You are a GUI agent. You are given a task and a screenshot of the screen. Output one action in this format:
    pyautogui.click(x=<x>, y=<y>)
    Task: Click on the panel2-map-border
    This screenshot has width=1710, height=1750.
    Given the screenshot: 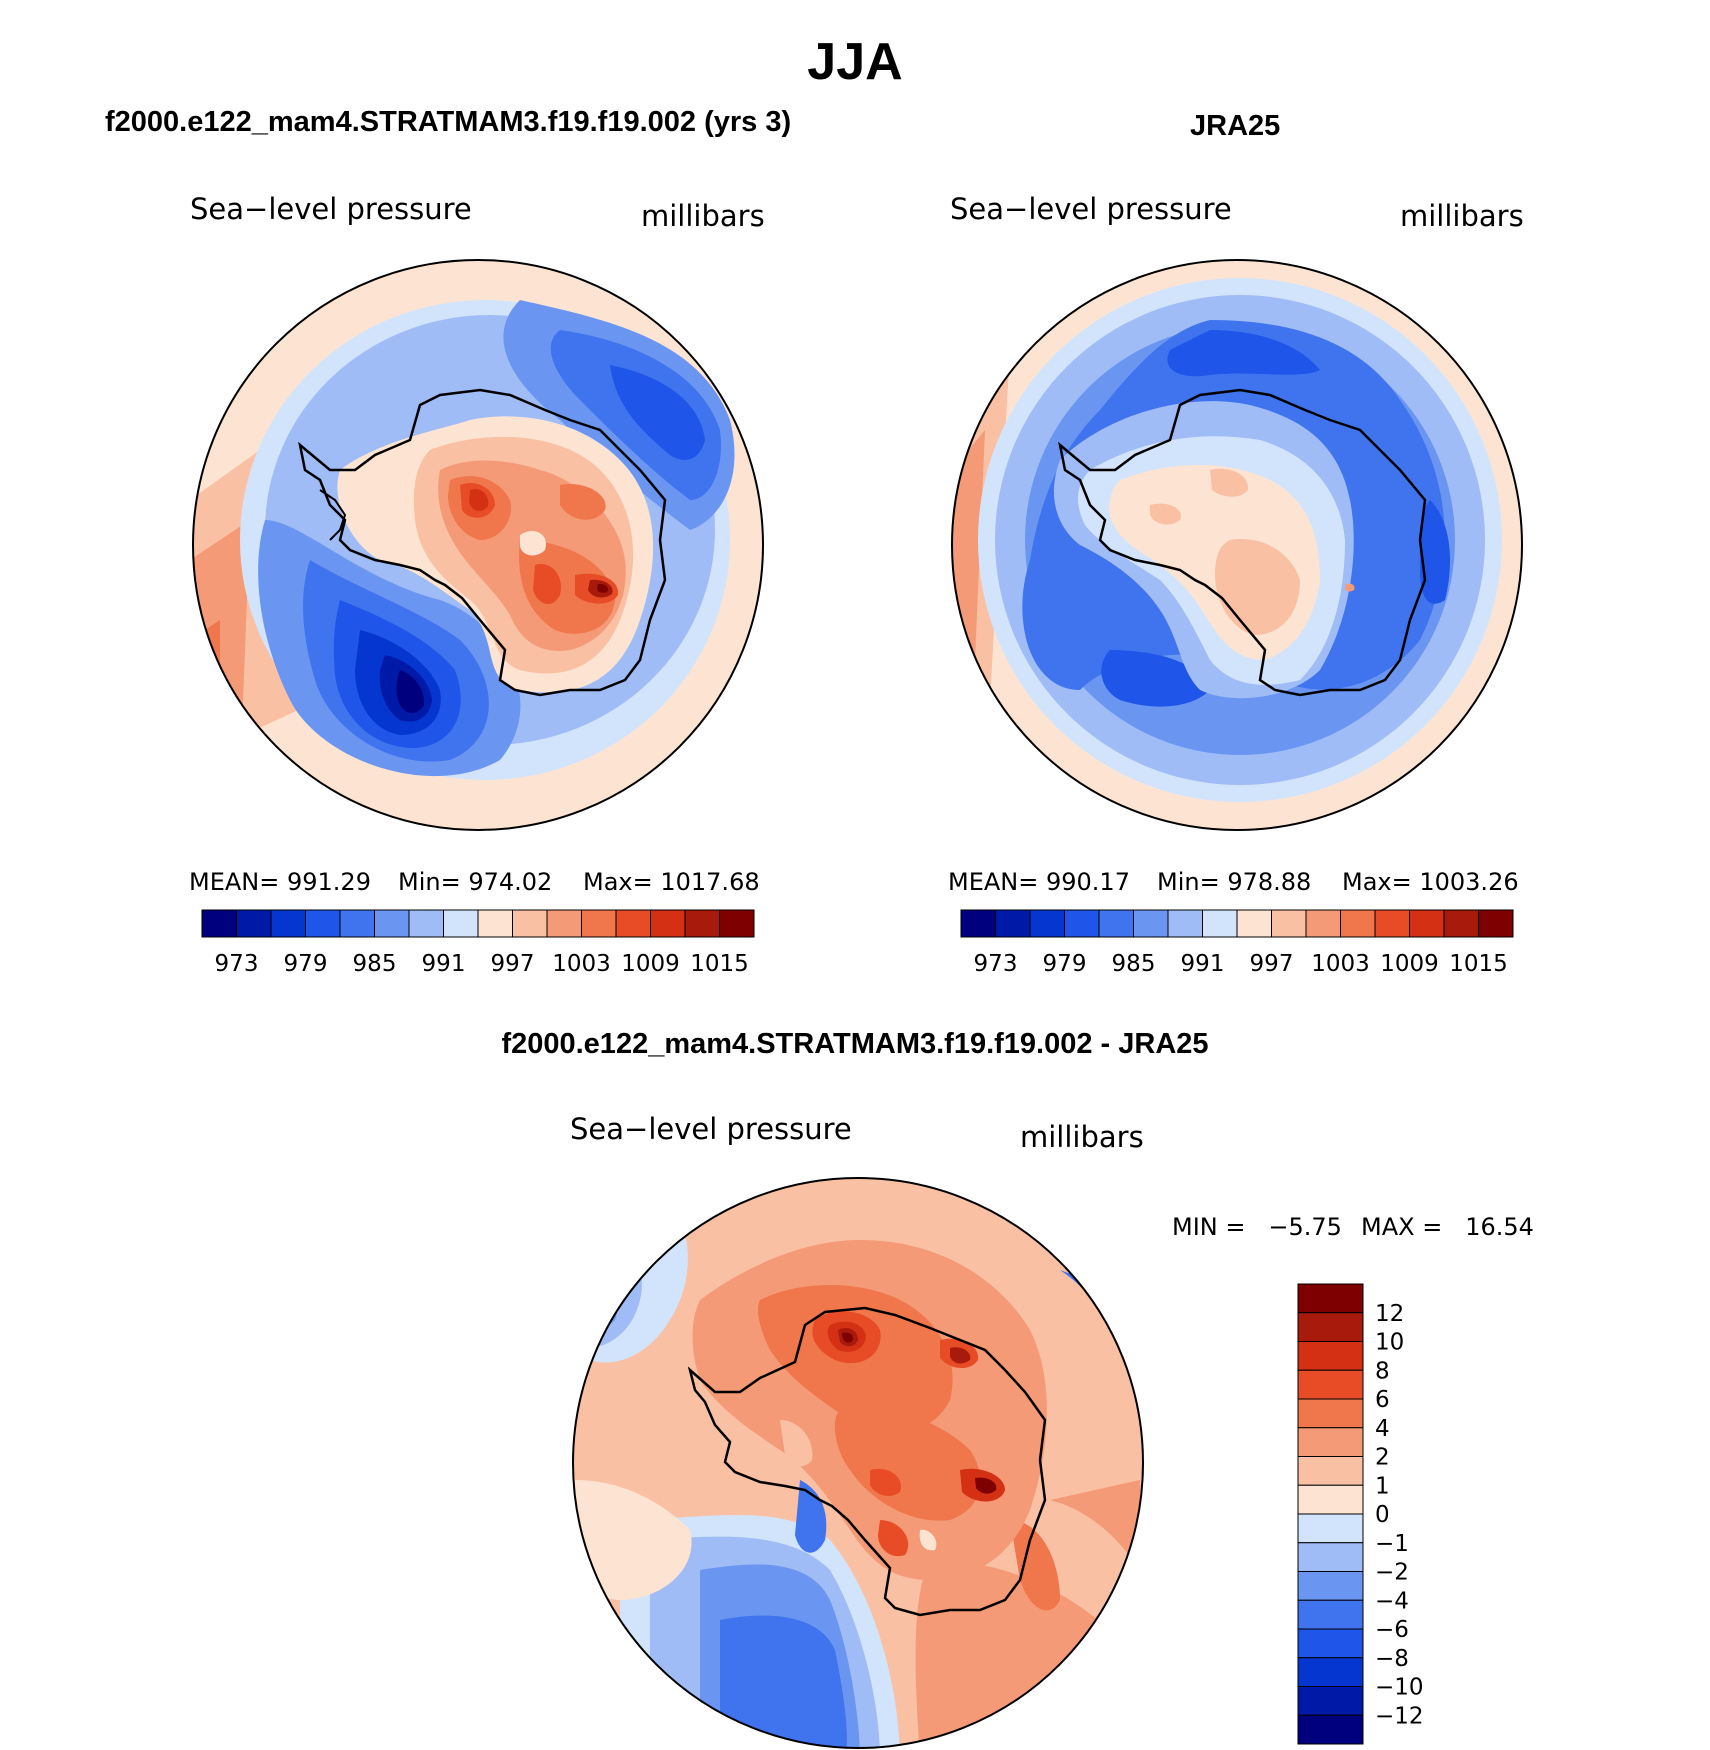 What is the action you would take?
    pyautogui.click(x=1237, y=545)
    